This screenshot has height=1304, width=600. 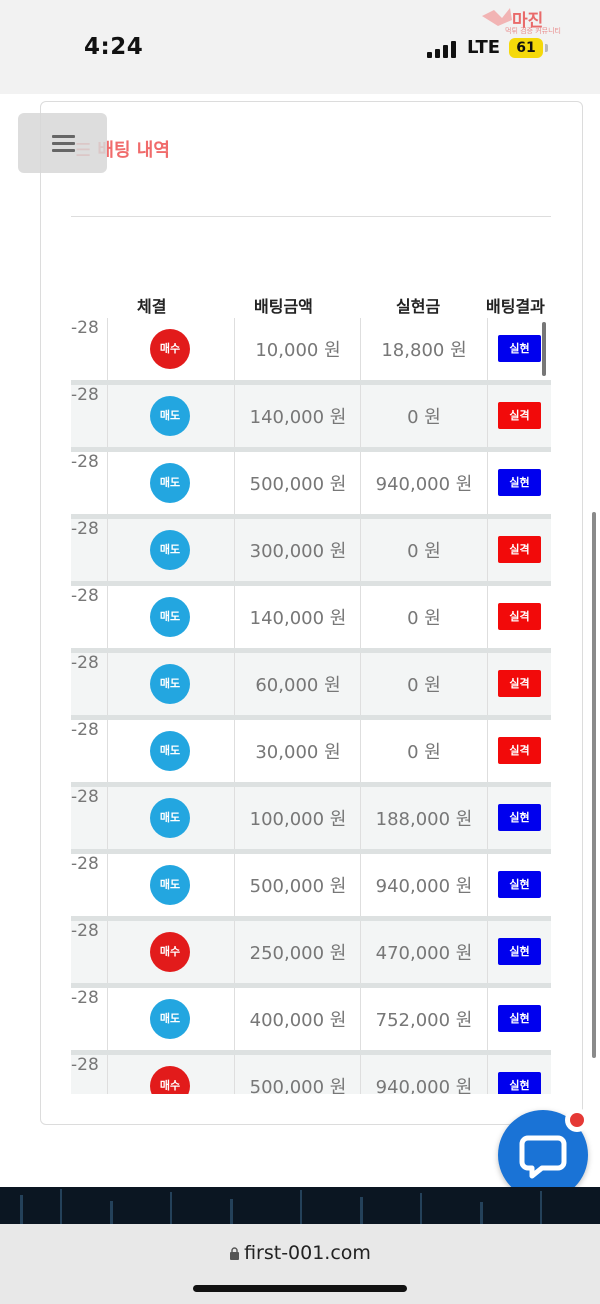 What do you see at coordinates (298, 685) in the screenshot?
I see `bet-amount: 60,000 원` at bounding box center [298, 685].